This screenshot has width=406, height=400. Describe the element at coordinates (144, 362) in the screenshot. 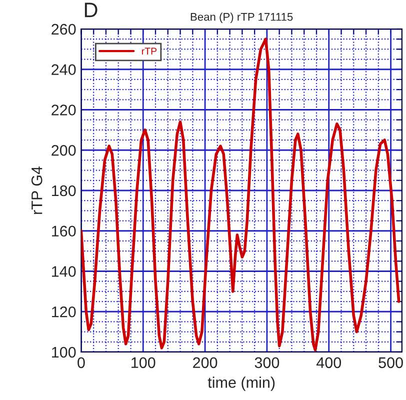

I see `x-tick-label: 100` at that location.